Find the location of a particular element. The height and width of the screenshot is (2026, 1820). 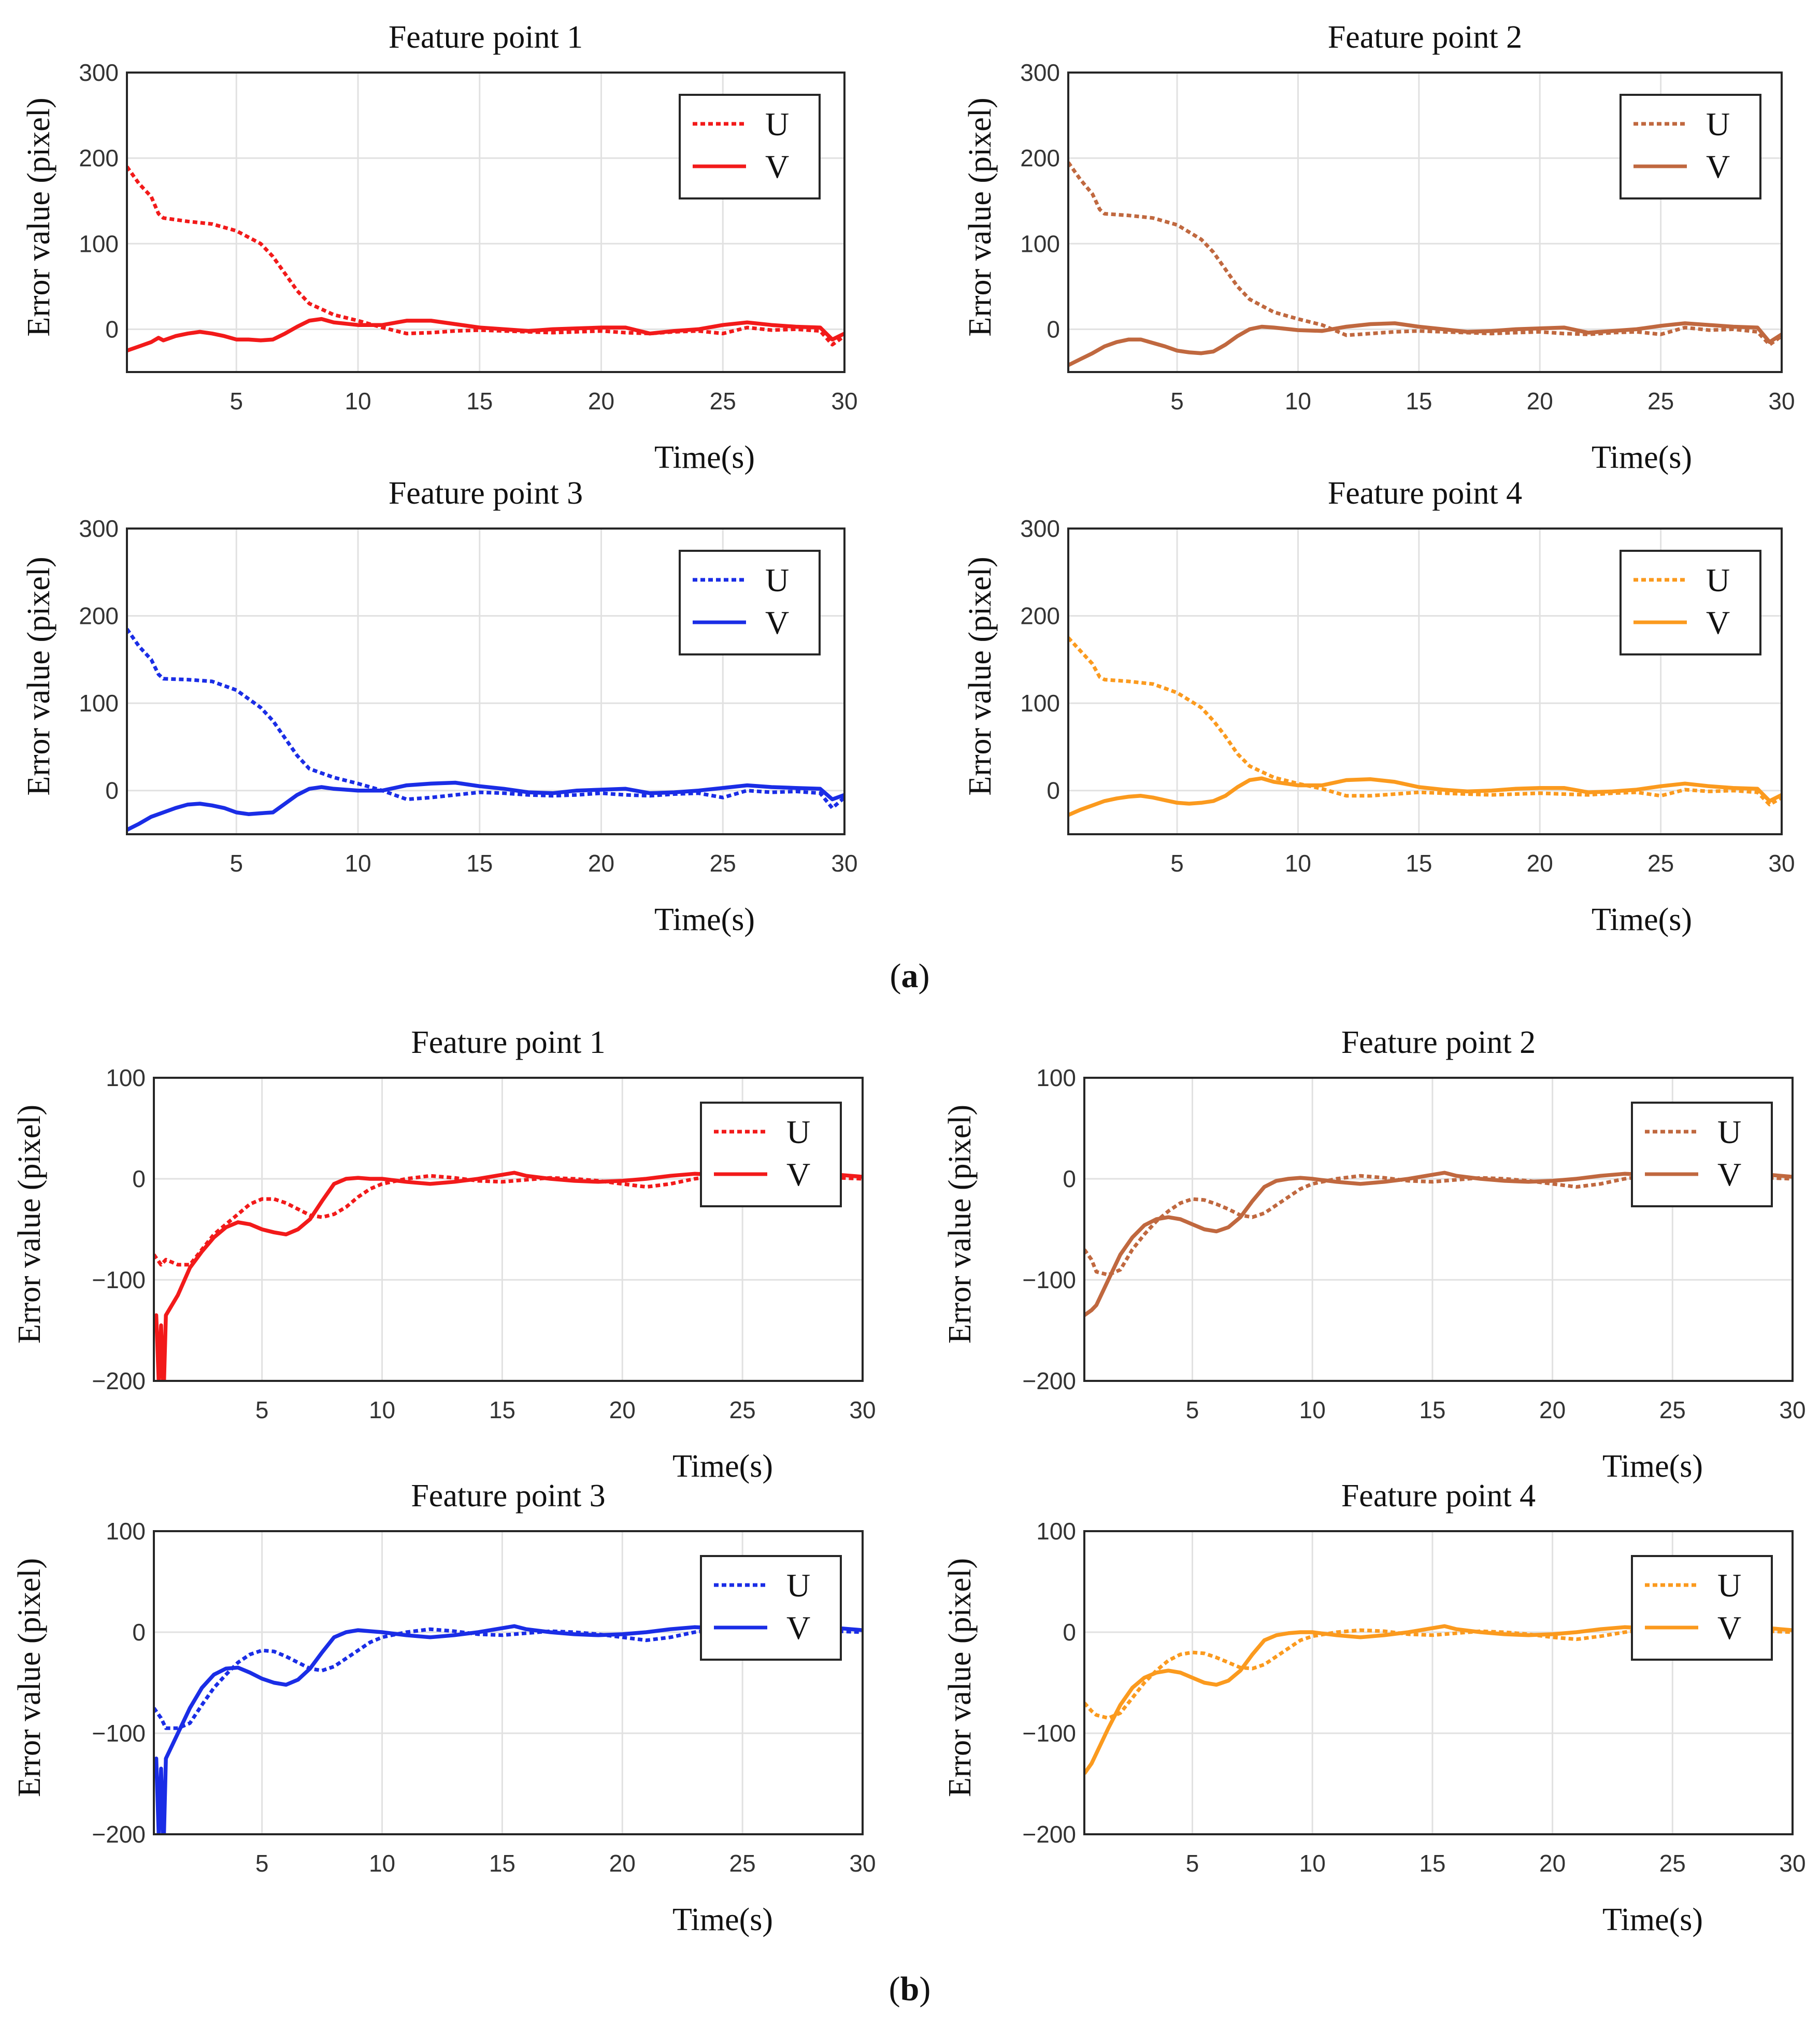

chart-b-2-ytick-label-0: −200 is located at coordinates (1049, 1380).